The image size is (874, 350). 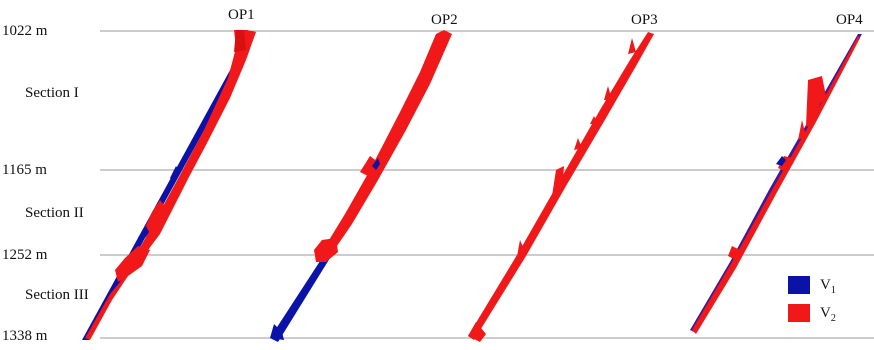 I want to click on op3-v2-blob, so click(x=558, y=181).